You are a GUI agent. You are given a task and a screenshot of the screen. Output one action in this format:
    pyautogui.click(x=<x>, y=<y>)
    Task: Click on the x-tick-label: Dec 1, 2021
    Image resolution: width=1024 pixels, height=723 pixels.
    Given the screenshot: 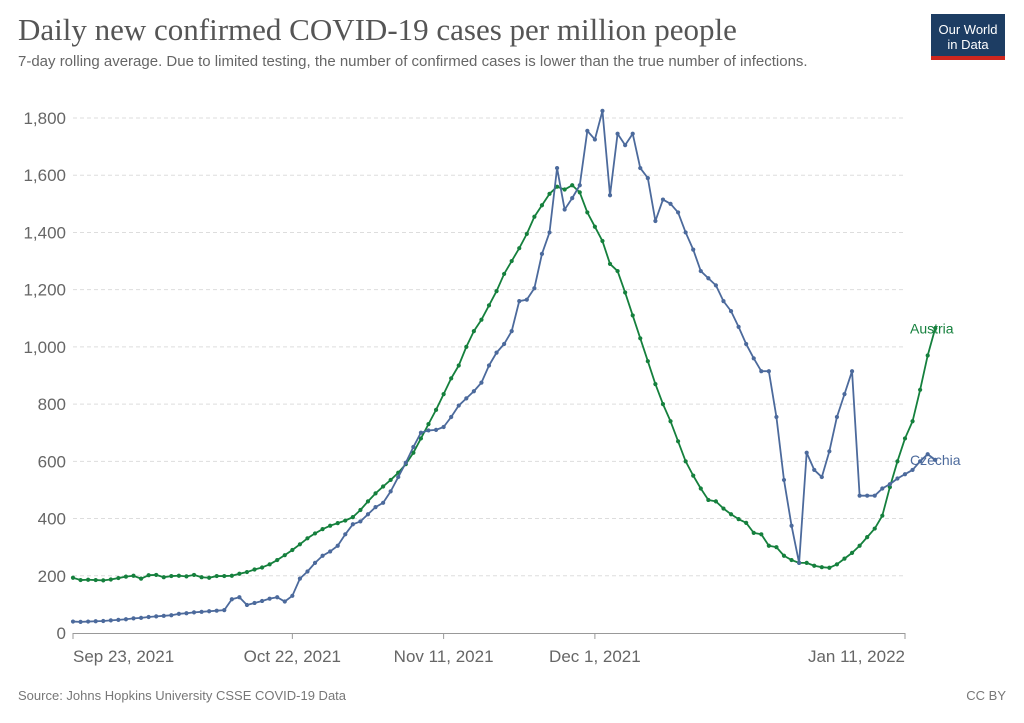 What is the action you would take?
    pyautogui.click(x=595, y=656)
    